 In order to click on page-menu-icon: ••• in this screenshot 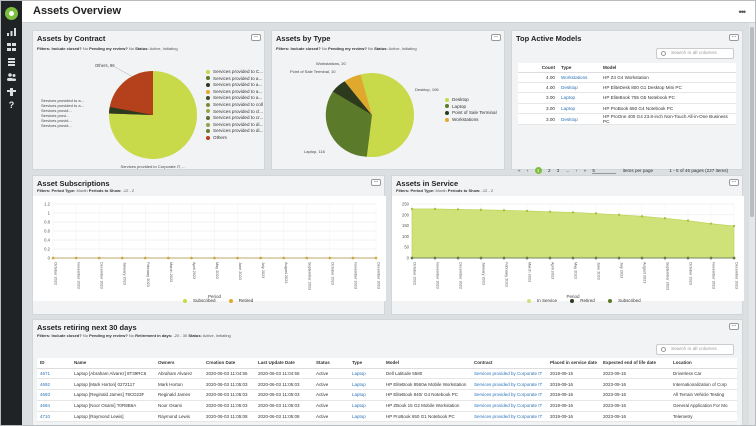, I will do `click(742, 12)`.